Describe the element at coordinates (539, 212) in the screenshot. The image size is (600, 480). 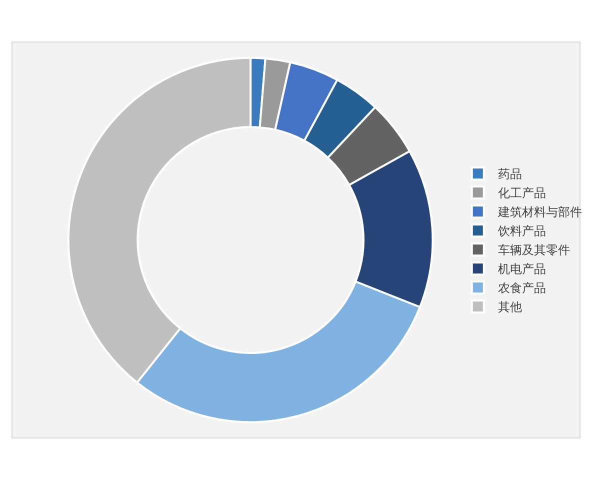
I see `legend-label: 建筑材料与部件` at that location.